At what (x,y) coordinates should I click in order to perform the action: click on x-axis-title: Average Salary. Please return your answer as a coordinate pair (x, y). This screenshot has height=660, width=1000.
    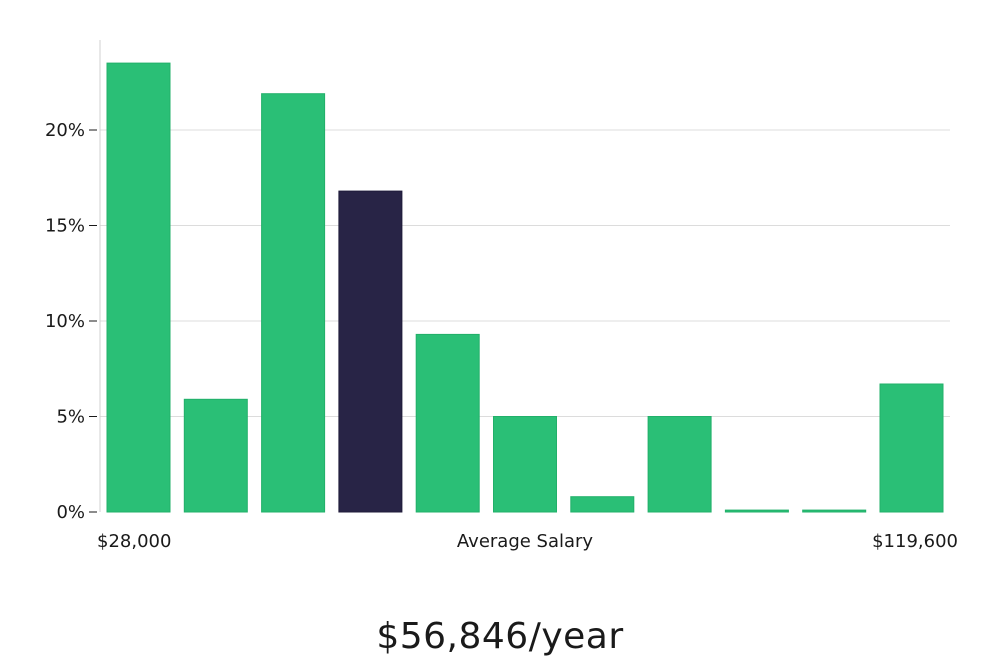
    Looking at the image, I should click on (525, 541).